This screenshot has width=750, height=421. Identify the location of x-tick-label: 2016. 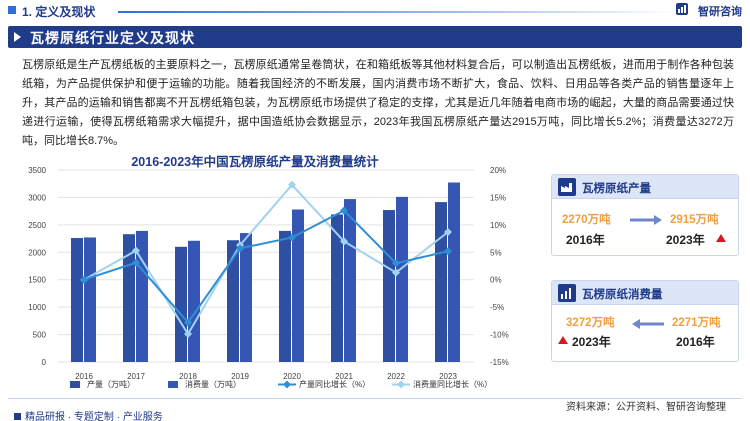
(84, 376).